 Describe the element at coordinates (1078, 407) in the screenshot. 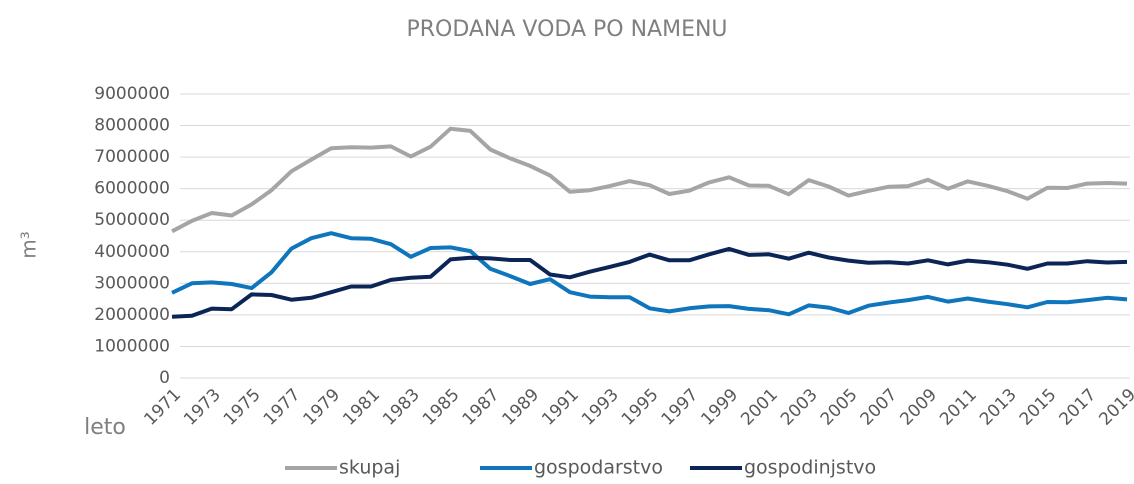

I see `x-tick-label: 2017` at that location.